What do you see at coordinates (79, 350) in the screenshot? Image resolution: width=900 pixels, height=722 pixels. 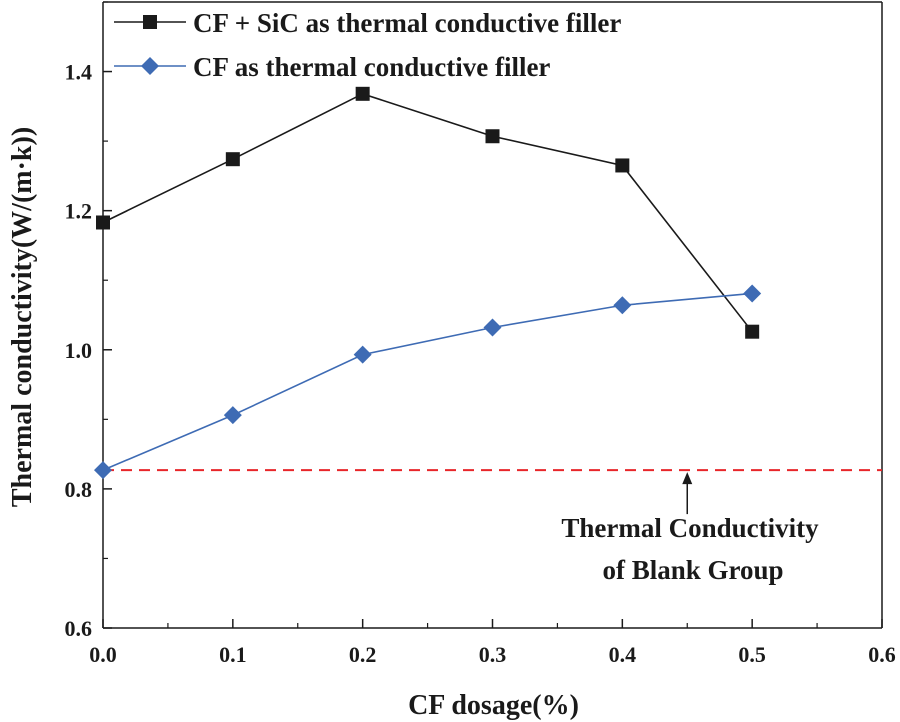 I see `y-tick-label: 1.0` at bounding box center [79, 350].